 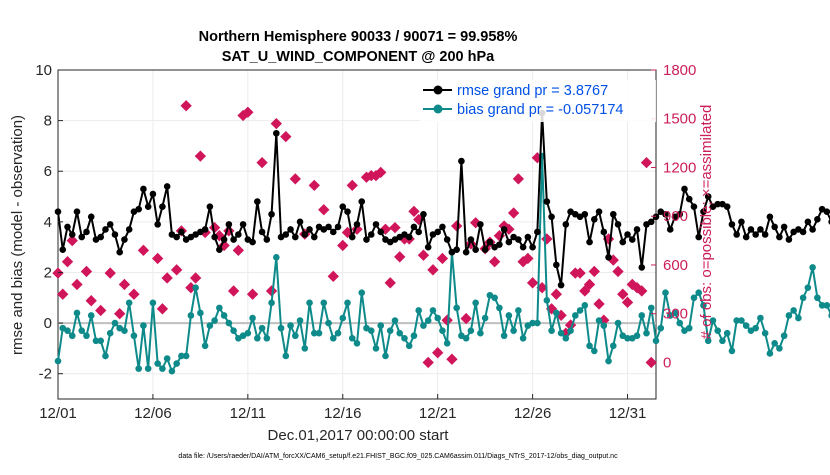 I want to click on y-tick-label: 6, so click(x=48, y=171).